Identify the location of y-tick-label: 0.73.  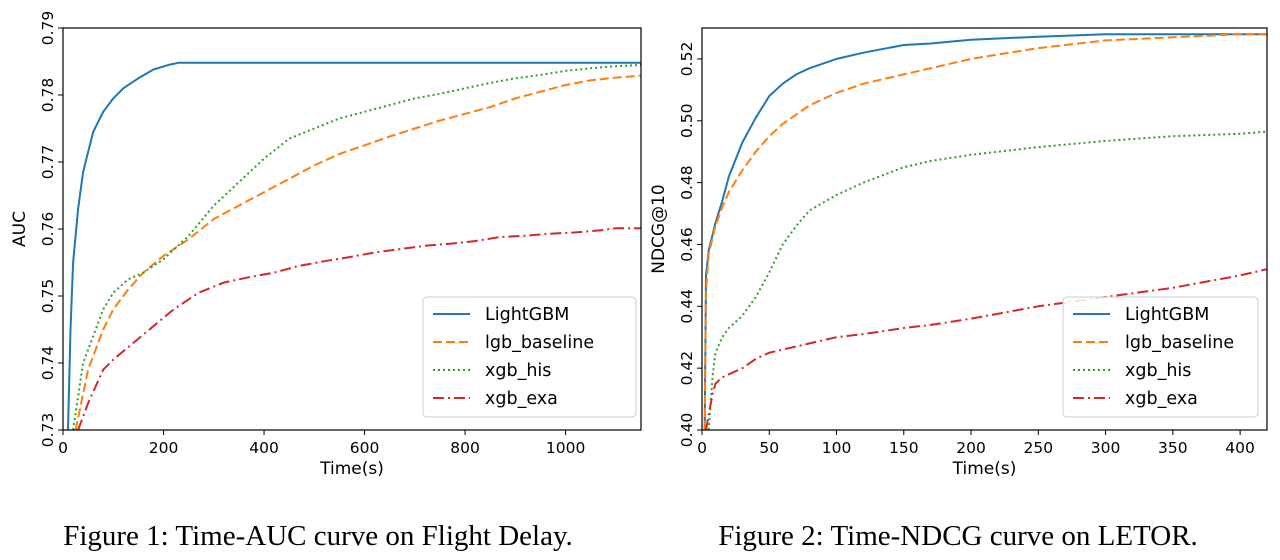
(48, 430).